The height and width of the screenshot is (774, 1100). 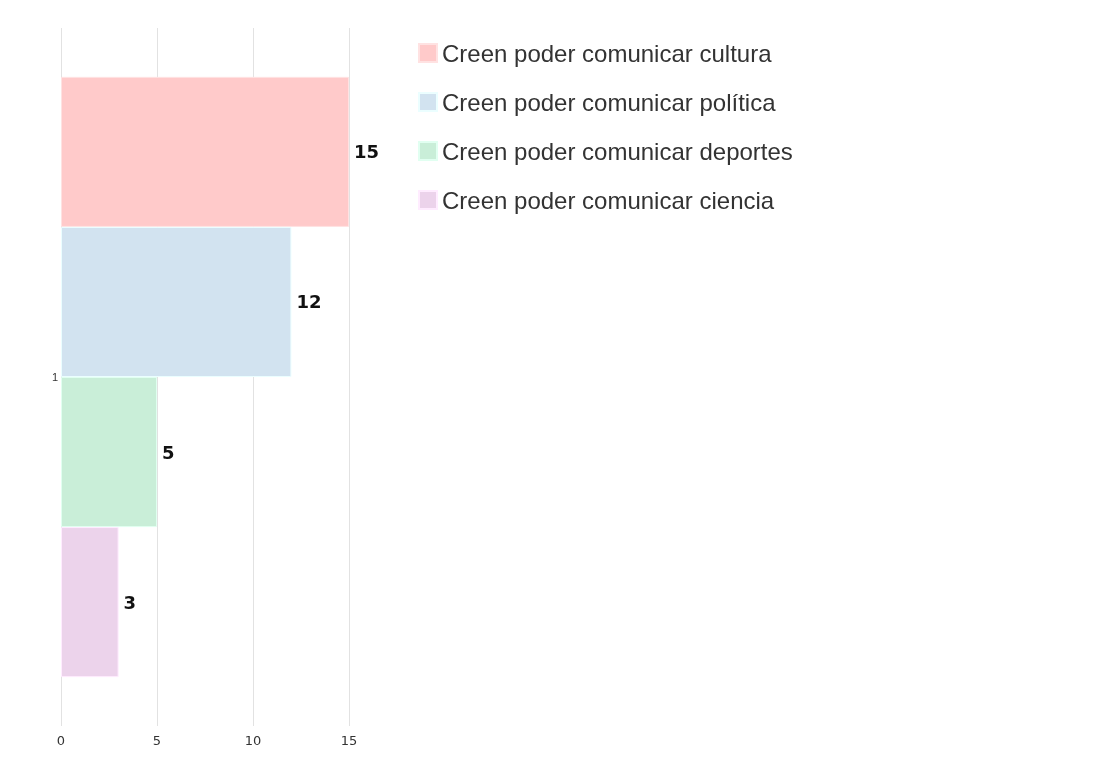 What do you see at coordinates (309, 302) in the screenshot?
I see `data-label: 12` at bounding box center [309, 302].